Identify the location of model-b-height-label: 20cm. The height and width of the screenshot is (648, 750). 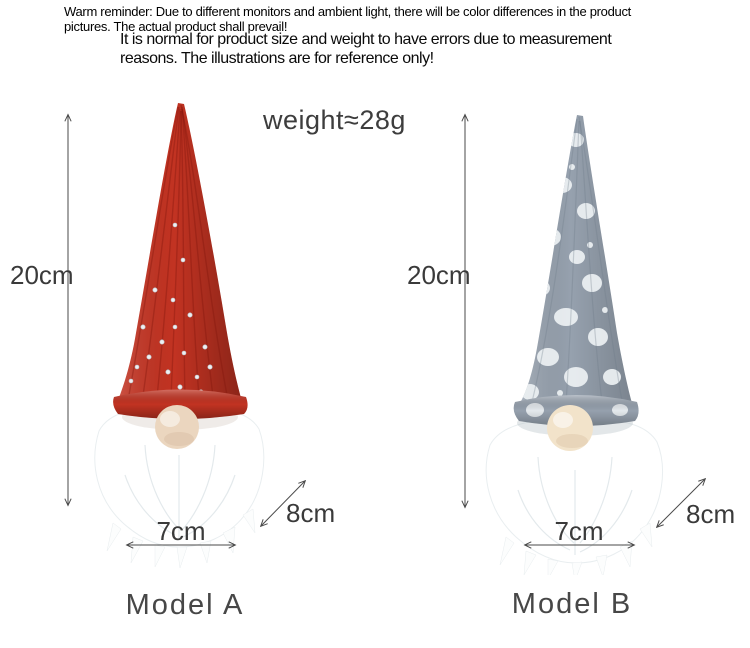
(439, 275).